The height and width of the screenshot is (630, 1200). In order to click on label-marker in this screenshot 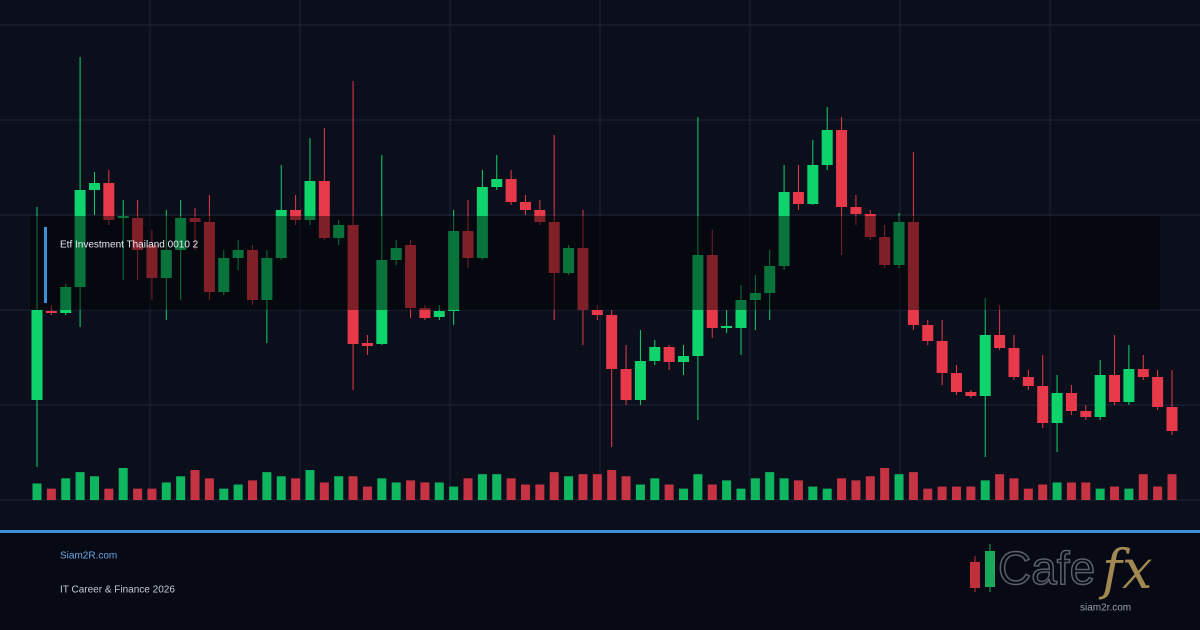, I will do `click(45, 265)`.